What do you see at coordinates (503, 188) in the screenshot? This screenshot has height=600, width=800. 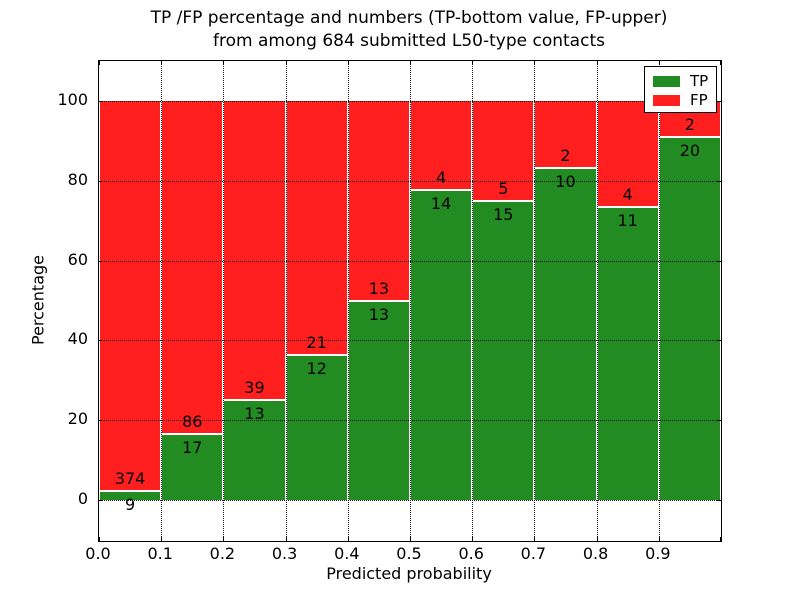 I see `fp-count-label: 5` at bounding box center [503, 188].